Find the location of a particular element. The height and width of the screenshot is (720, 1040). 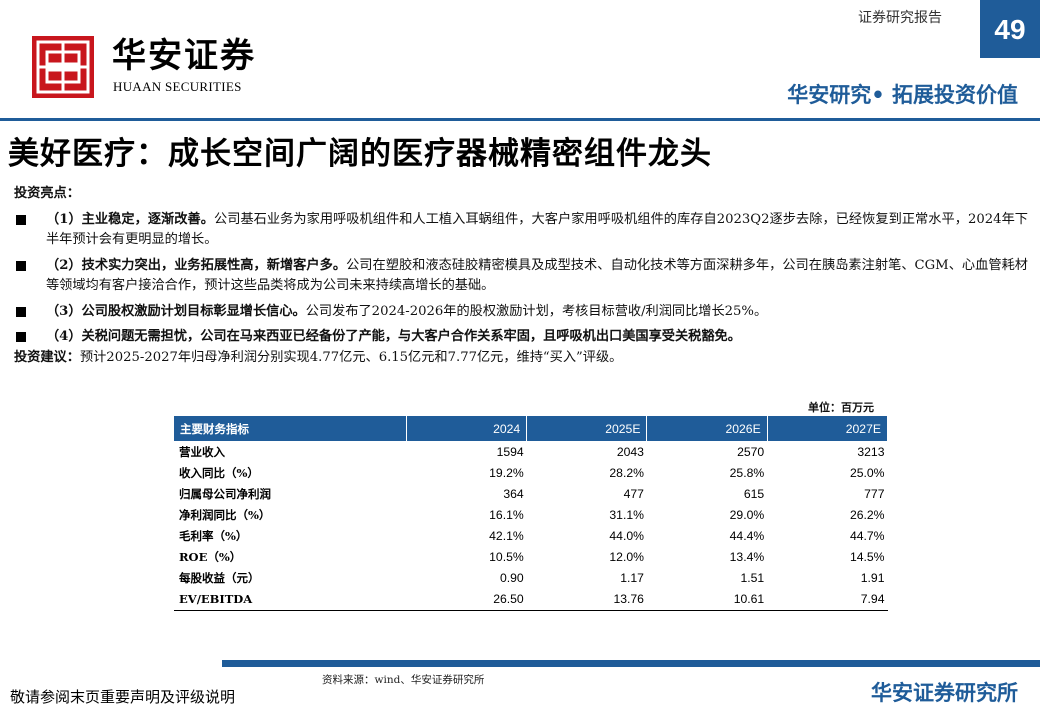

table-header-row: 主要财务指标 2024 2025E 2026E 2027E is located at coordinates (531, 428).